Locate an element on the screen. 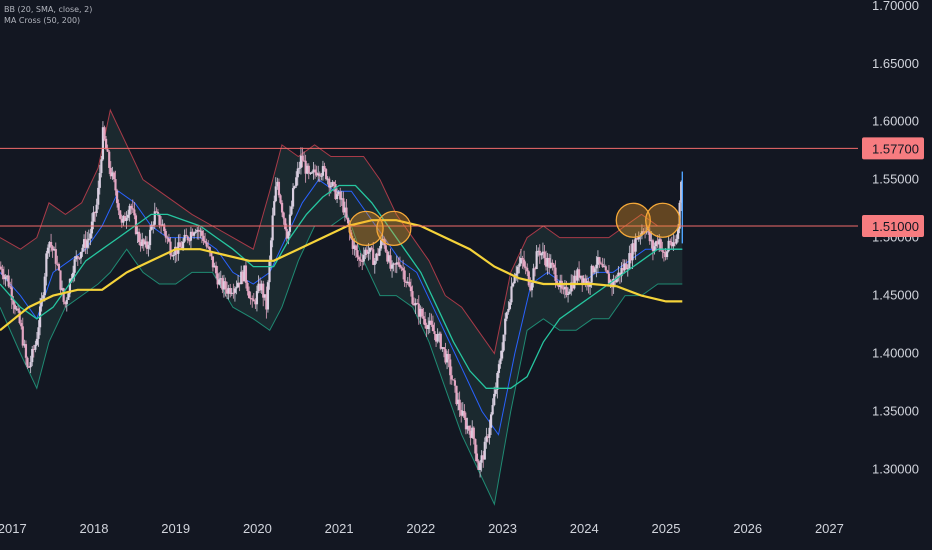  x-tick-label: 2019 is located at coordinates (175, 528).